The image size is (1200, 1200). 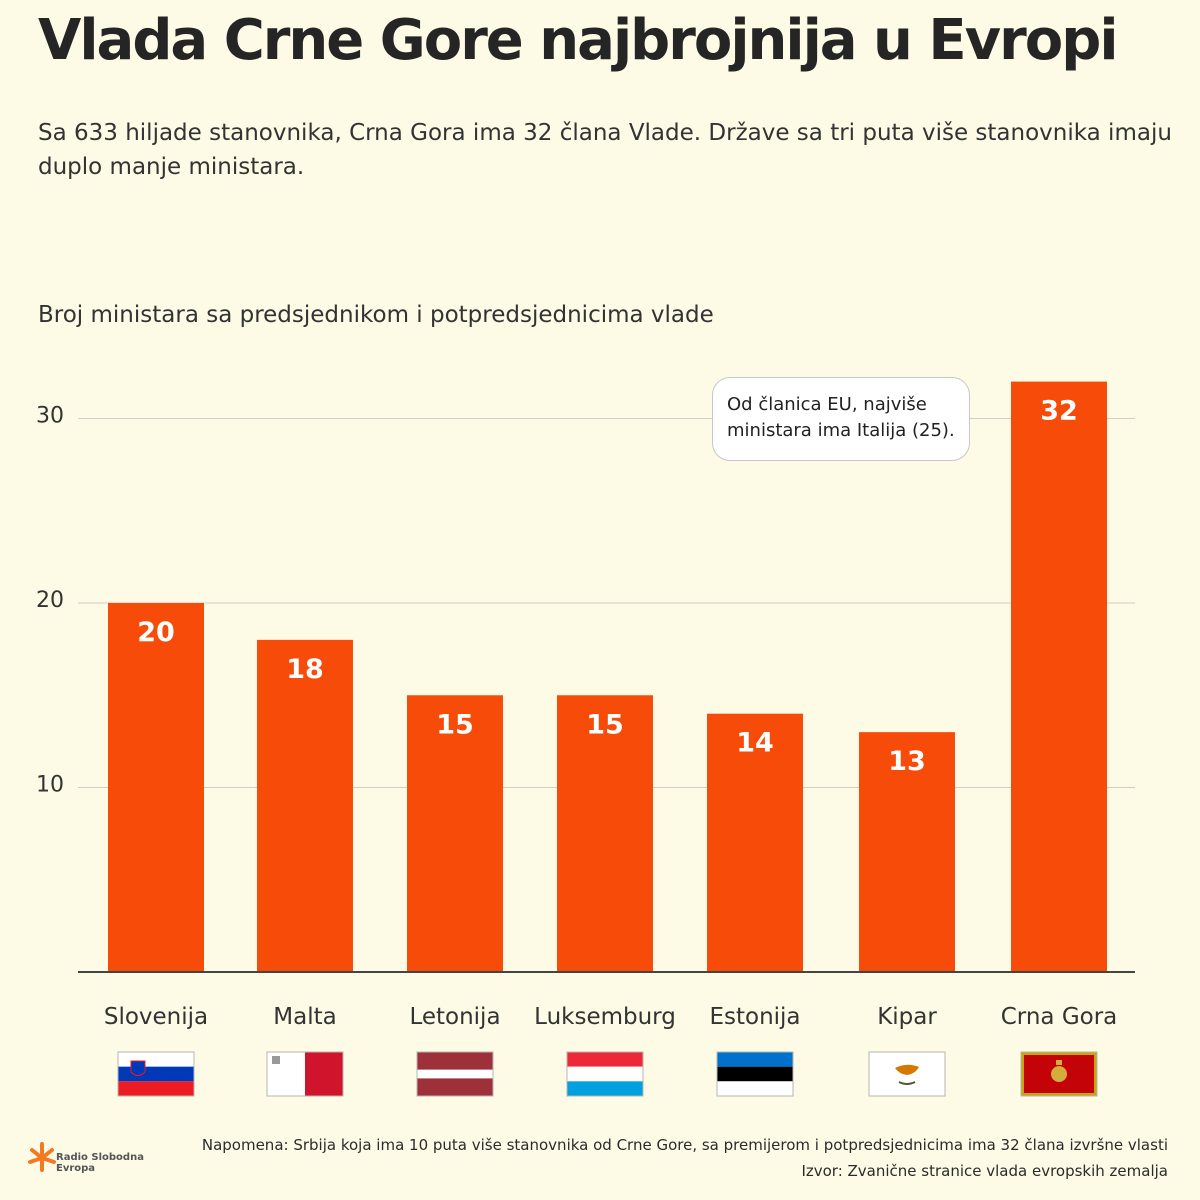 I want to click on malta-flag-icon, so click(x=305, y=1074).